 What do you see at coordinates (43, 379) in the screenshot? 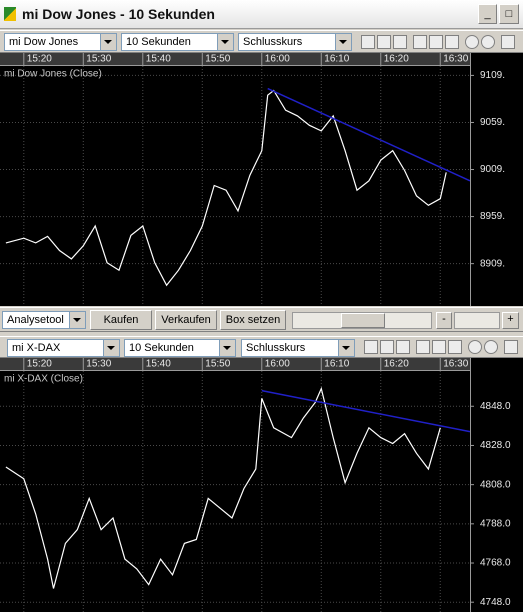
I see `chart-title: mi X-DAX (Close)` at bounding box center [43, 379].